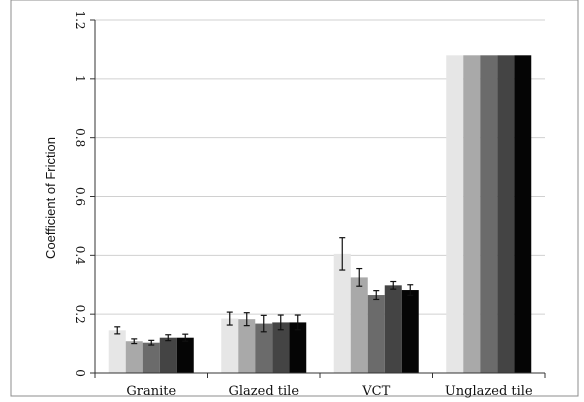  I want to click on x-tick-label: Unglazed tile, so click(489, 391).